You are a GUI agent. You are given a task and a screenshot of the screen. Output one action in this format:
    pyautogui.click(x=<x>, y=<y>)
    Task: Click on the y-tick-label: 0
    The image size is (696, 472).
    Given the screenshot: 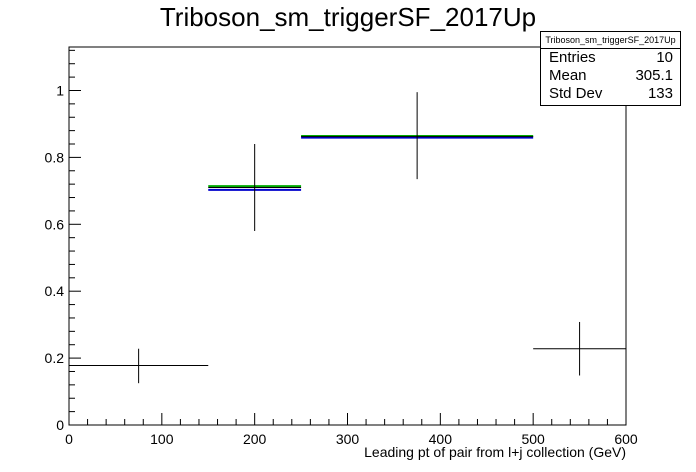 What is the action you would take?
    pyautogui.click(x=60, y=425)
    